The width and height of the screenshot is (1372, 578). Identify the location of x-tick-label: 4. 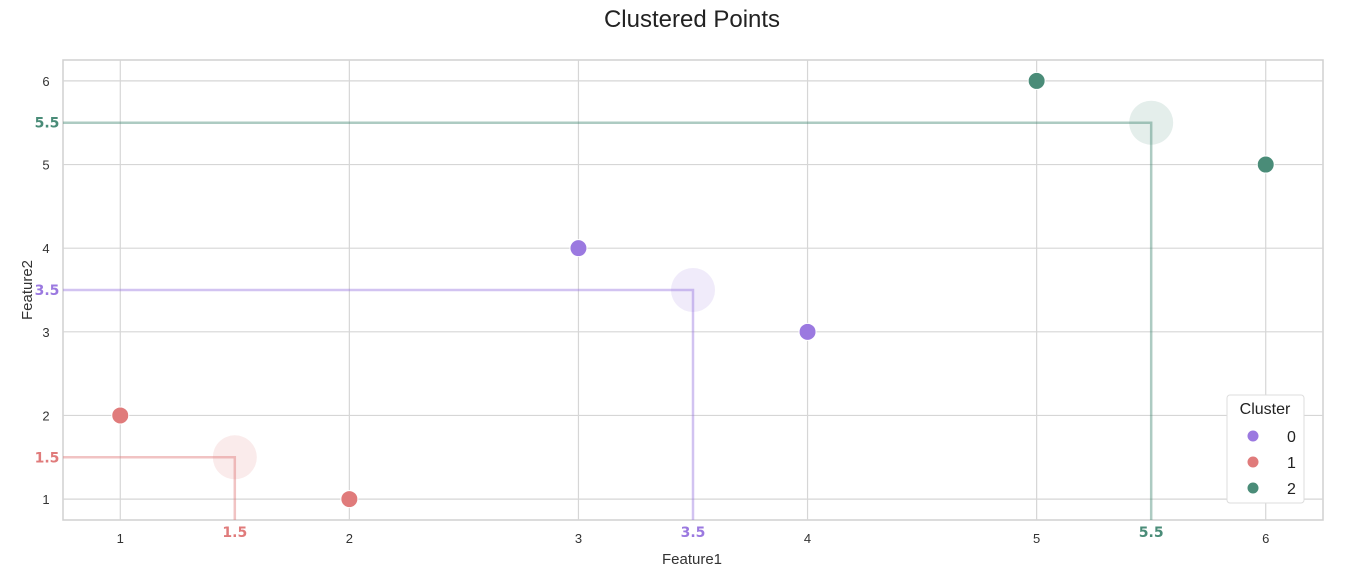
(807, 538).